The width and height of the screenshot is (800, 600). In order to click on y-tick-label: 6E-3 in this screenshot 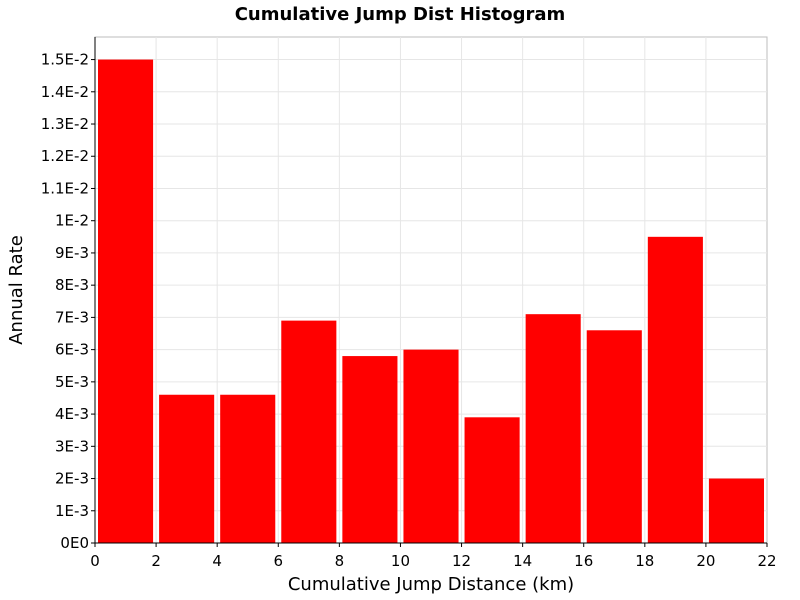, I will do `click(72, 350)`.